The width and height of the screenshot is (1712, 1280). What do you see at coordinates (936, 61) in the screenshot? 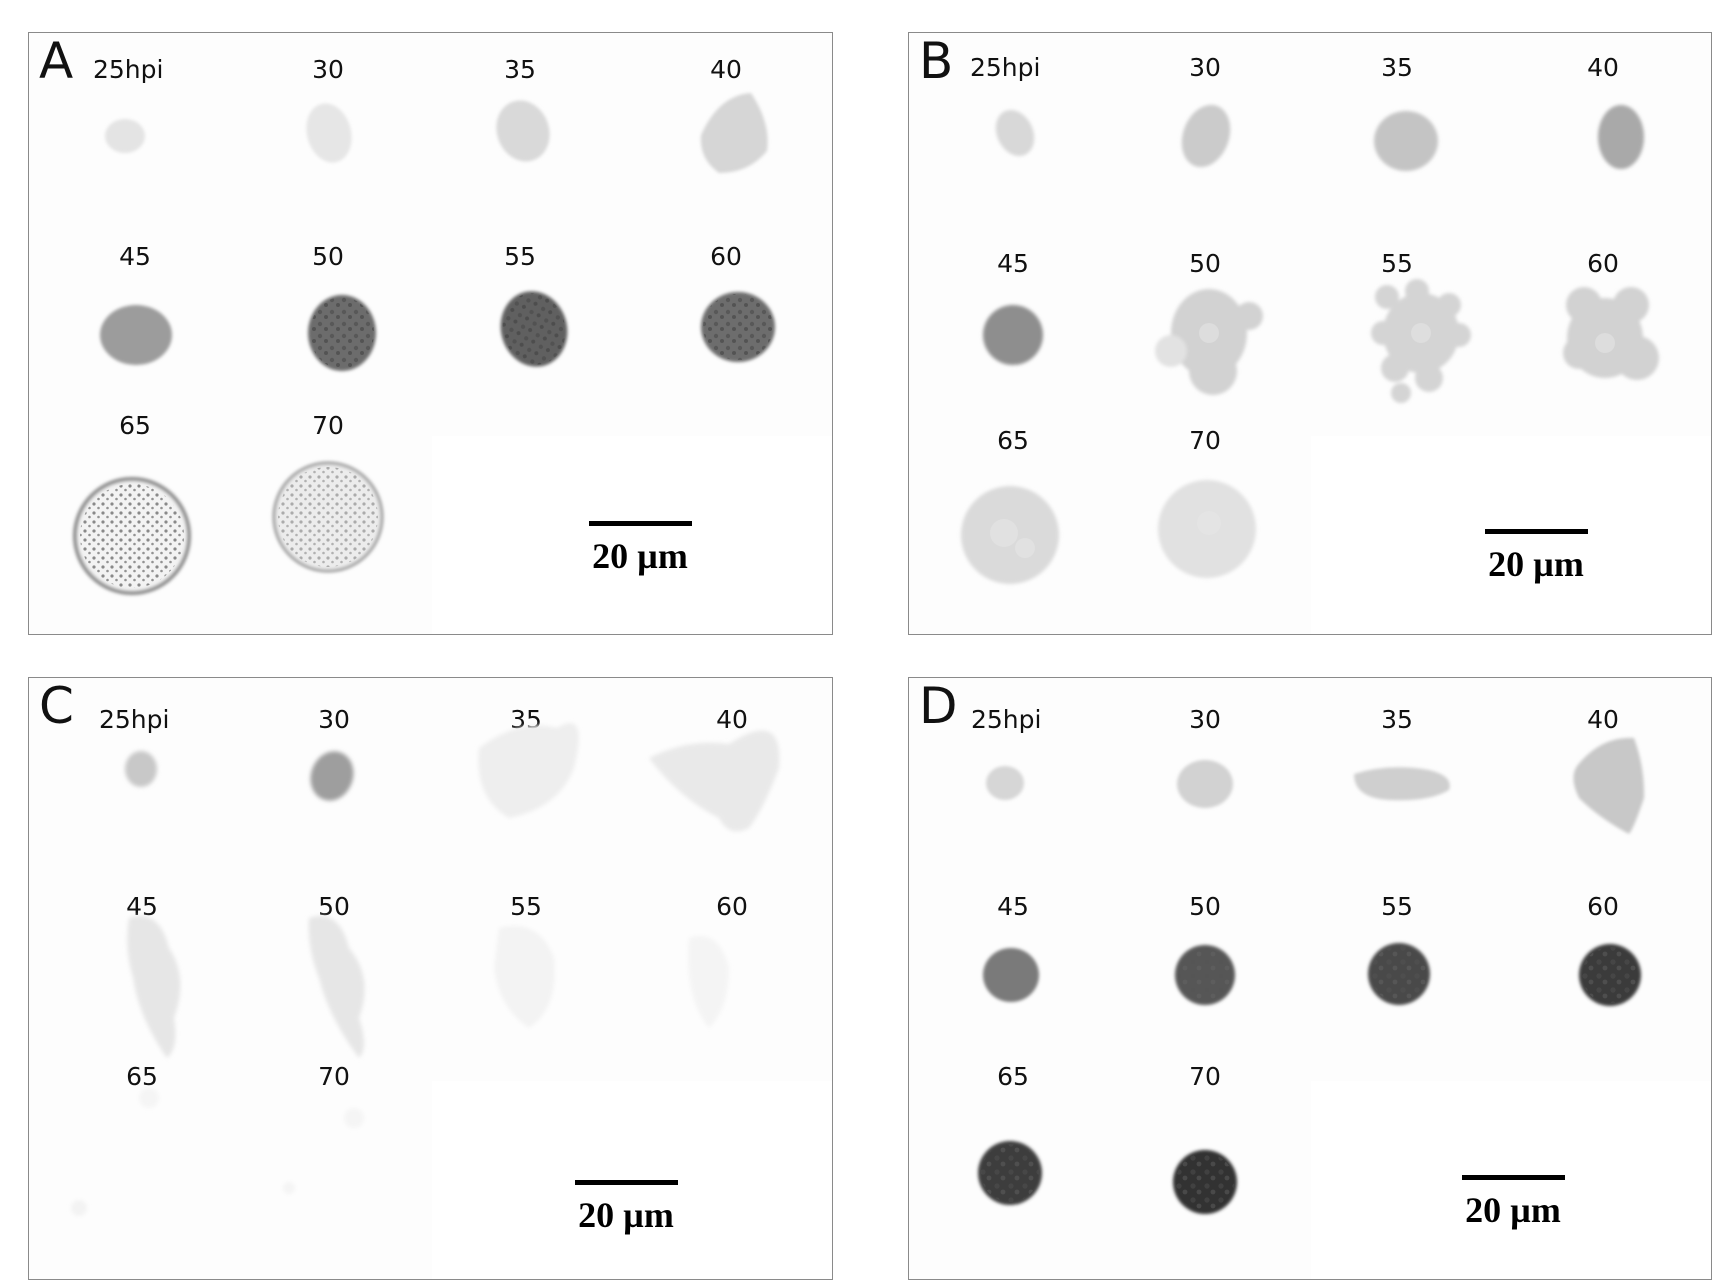
I see `panel-letter: B` at bounding box center [936, 61].